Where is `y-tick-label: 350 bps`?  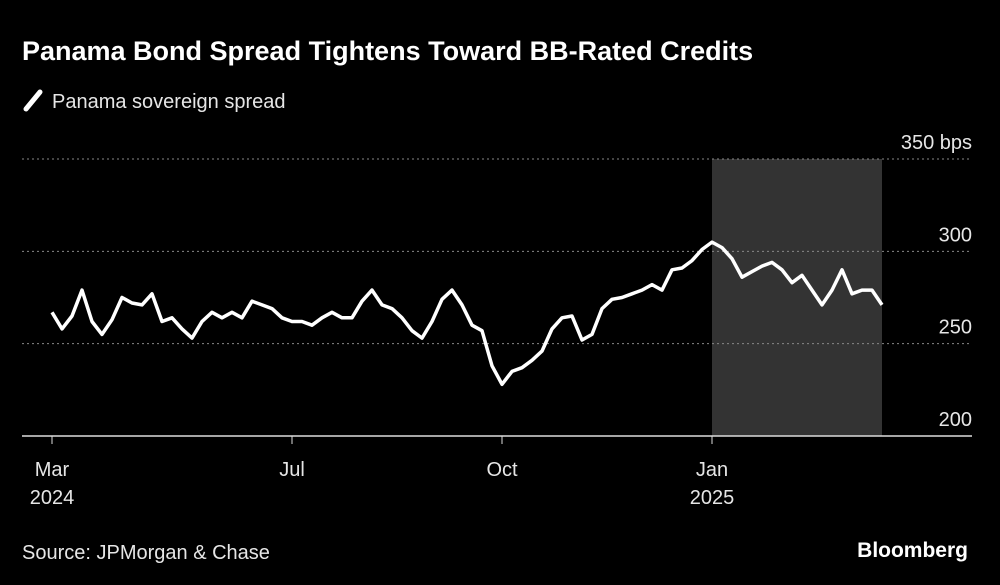 y-tick-label: 350 bps is located at coordinates (936, 143).